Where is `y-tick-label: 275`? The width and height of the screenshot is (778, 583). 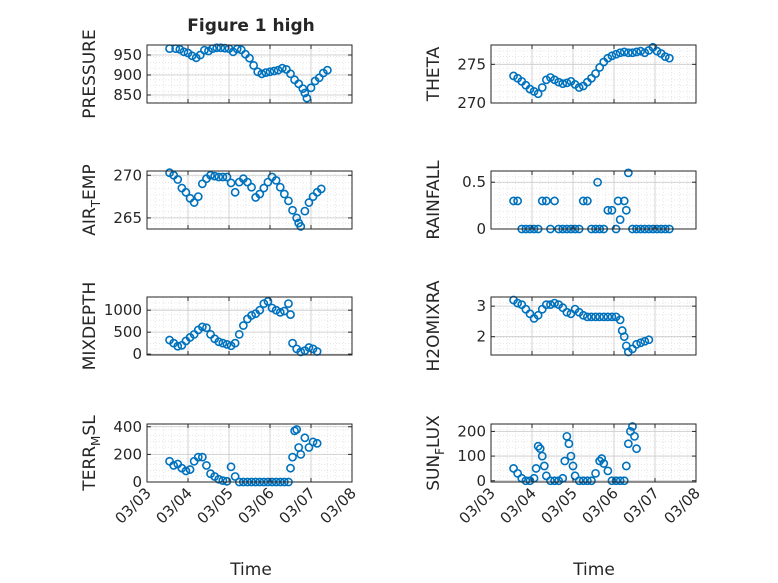
y-tick-label: 275 is located at coordinates (471, 64).